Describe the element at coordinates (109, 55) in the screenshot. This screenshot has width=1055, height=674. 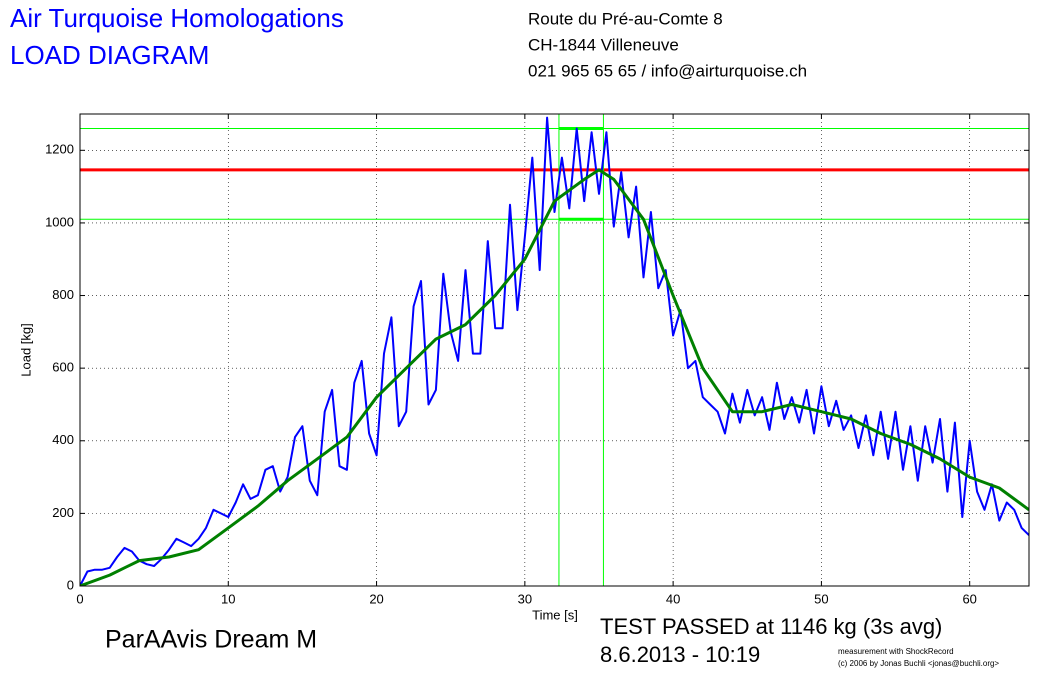
I see `subtitle: LOAD DIAGRAM` at that location.